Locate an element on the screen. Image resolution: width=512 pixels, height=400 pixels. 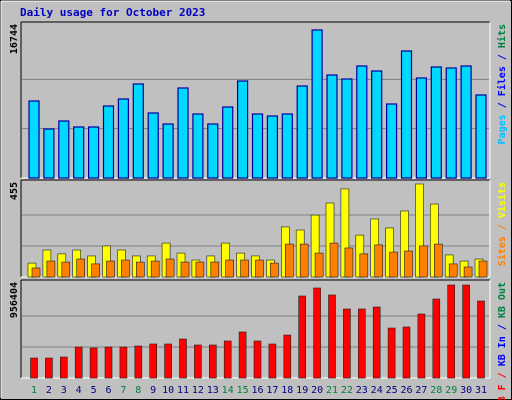
x-tick-label: 6 is located at coordinates (108, 390).